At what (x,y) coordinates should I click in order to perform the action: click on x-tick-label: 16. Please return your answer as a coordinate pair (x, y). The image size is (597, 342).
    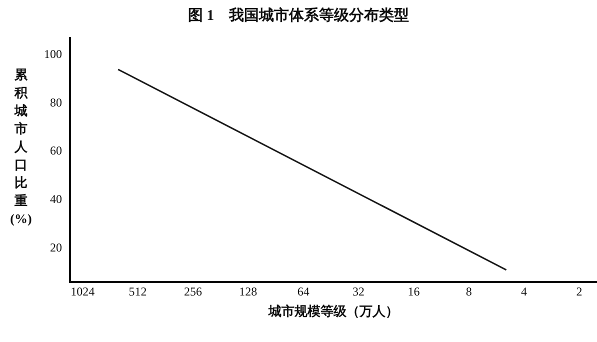
    Looking at the image, I should click on (414, 291).